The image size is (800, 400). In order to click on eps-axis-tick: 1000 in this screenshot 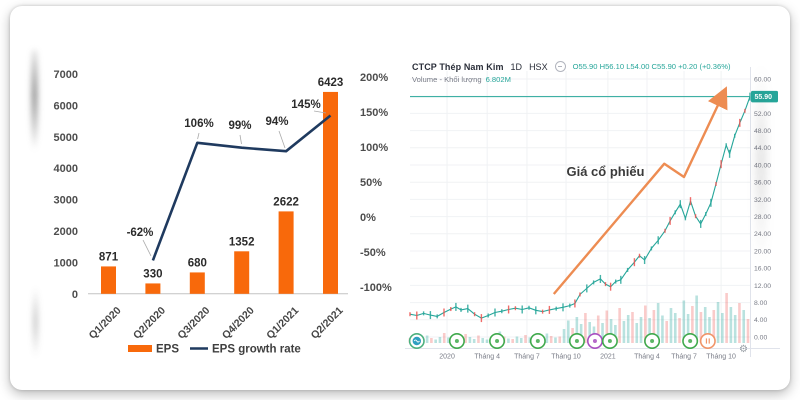, I will do `click(66, 263)`.